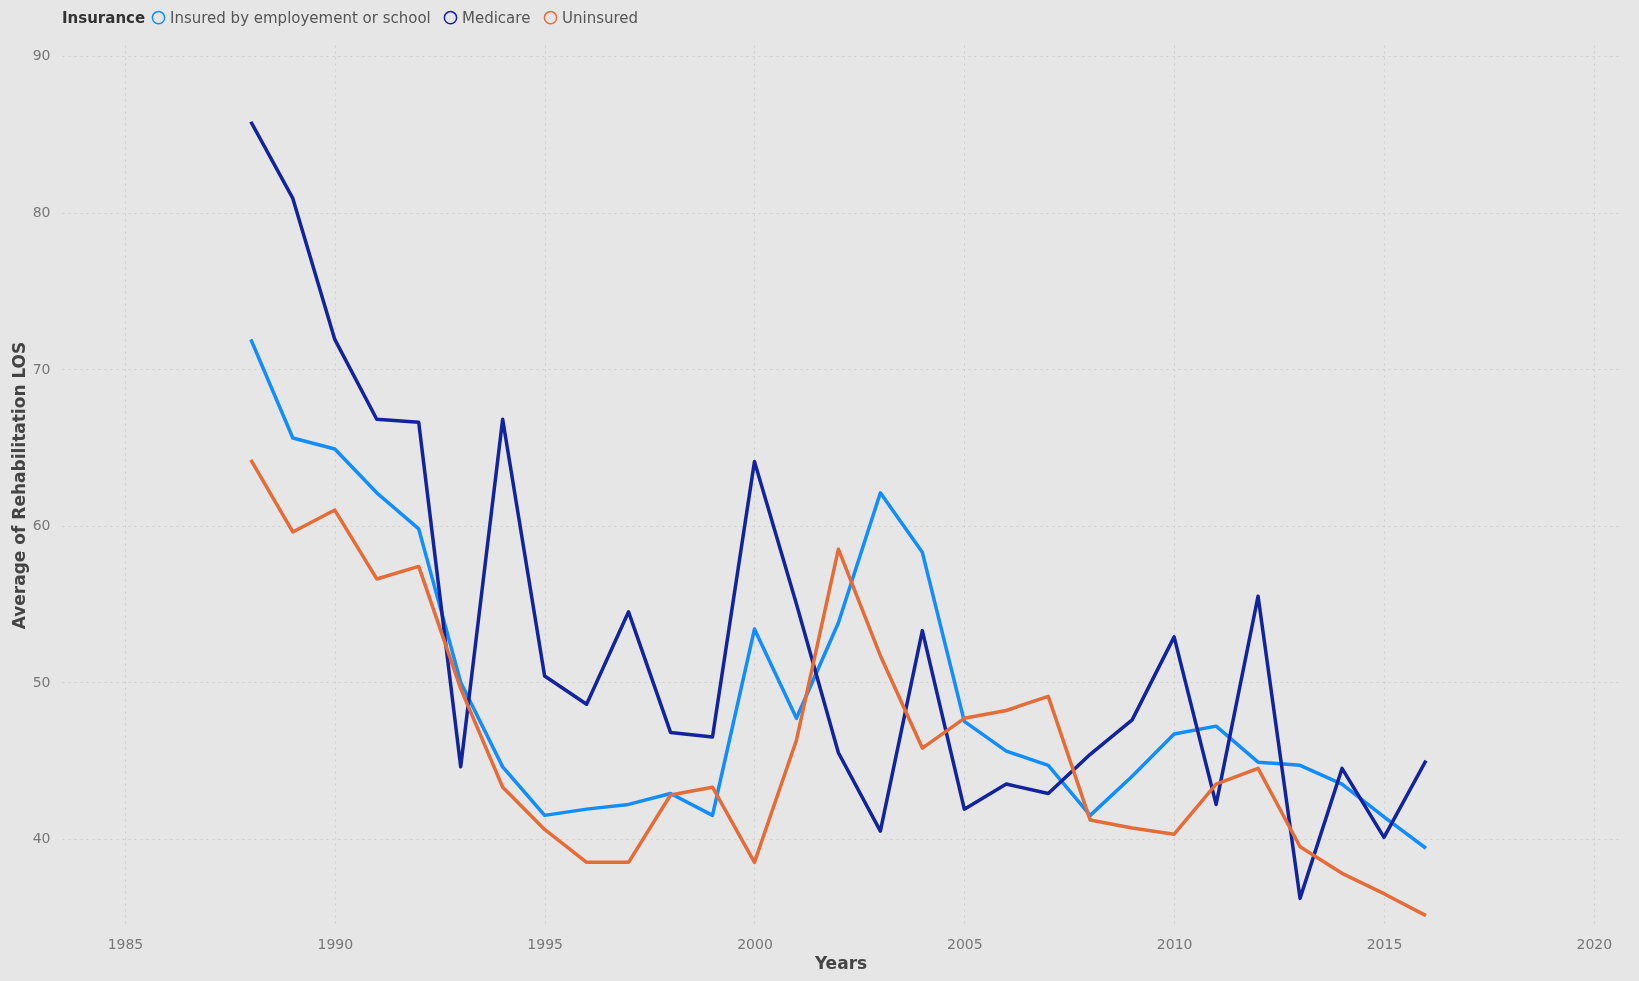 The image size is (1639, 981). What do you see at coordinates (1174, 943) in the screenshot?
I see `x-tick-label: 2010` at bounding box center [1174, 943].